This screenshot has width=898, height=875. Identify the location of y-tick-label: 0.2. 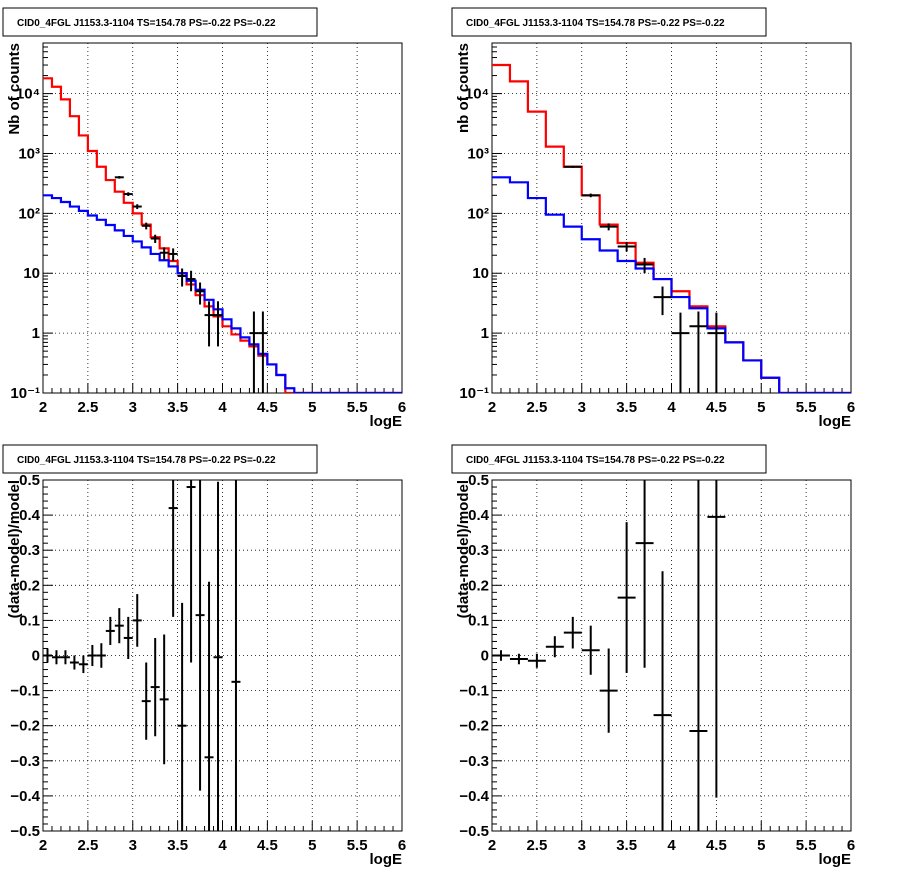
(29, 585).